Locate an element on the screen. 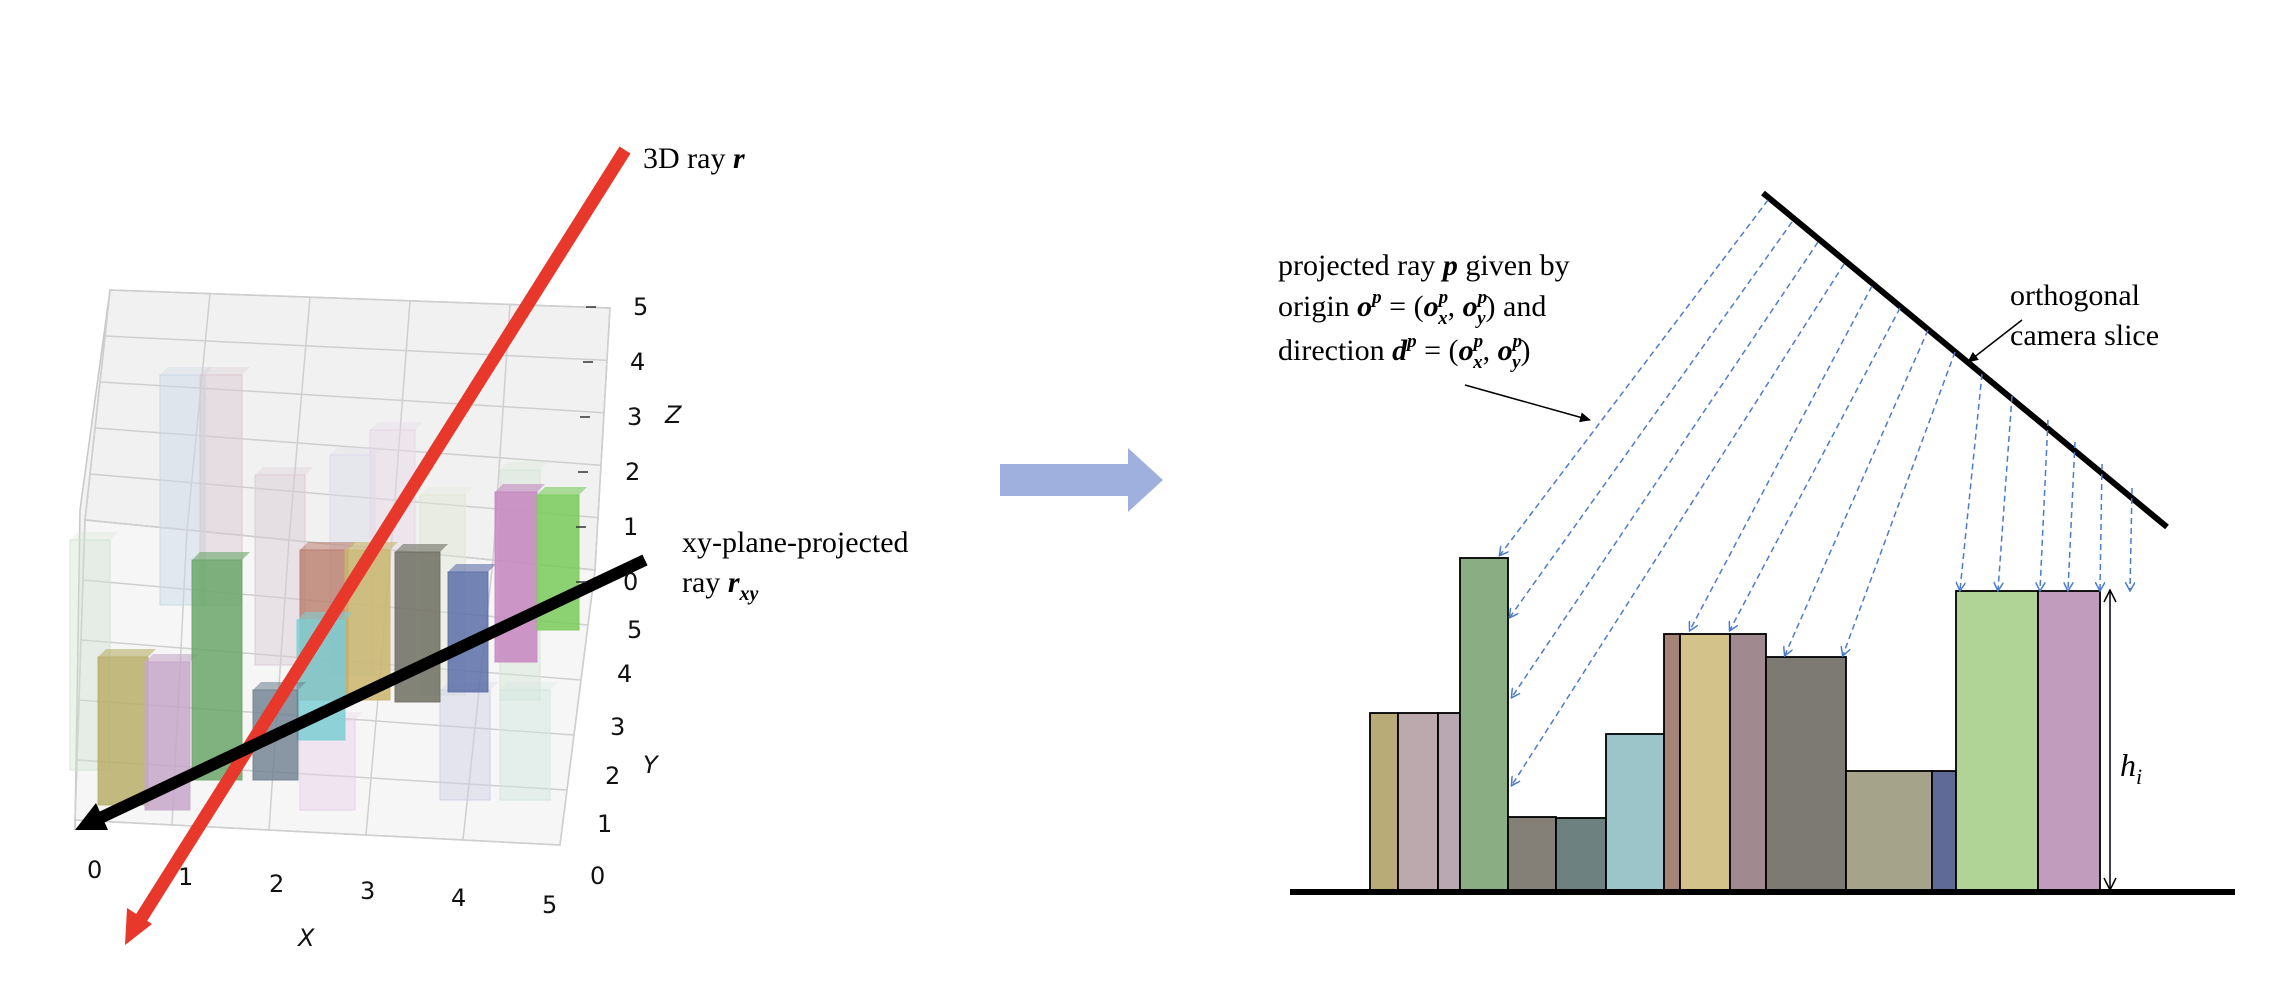 The image size is (2272, 1006). x-tick-label: 5 is located at coordinates (549, 905).